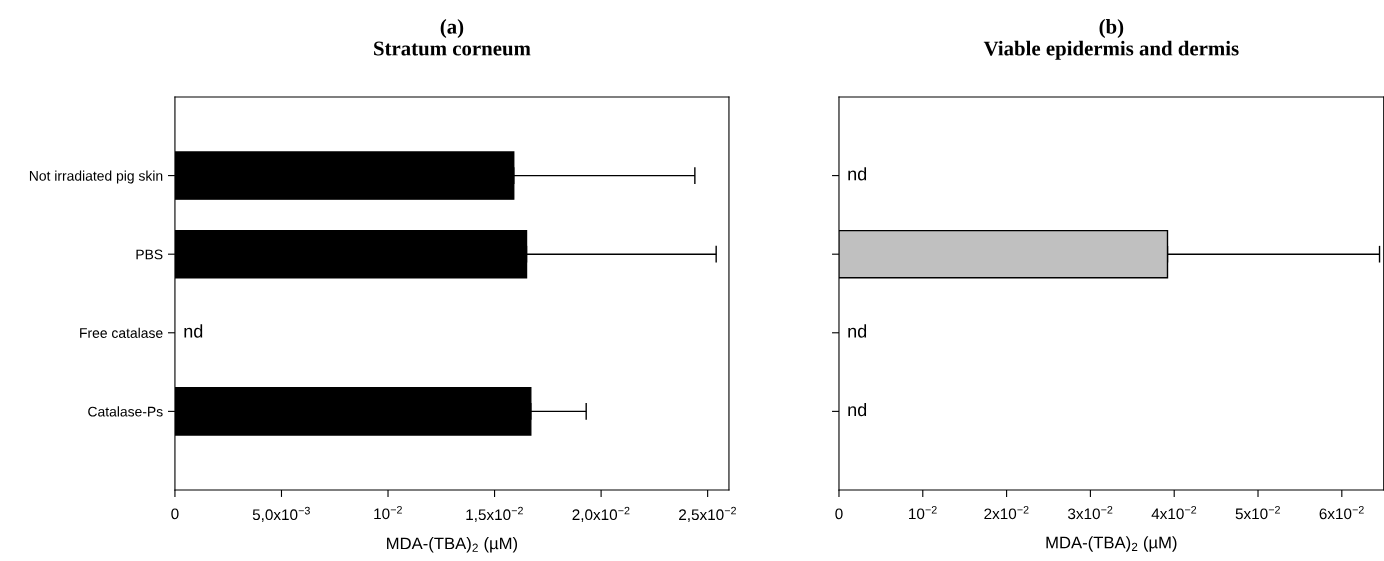 The height and width of the screenshot is (561, 1384). What do you see at coordinates (601, 514) in the screenshot?
I see `x-tick-label: 2,0x10$^{−2}$` at bounding box center [601, 514].